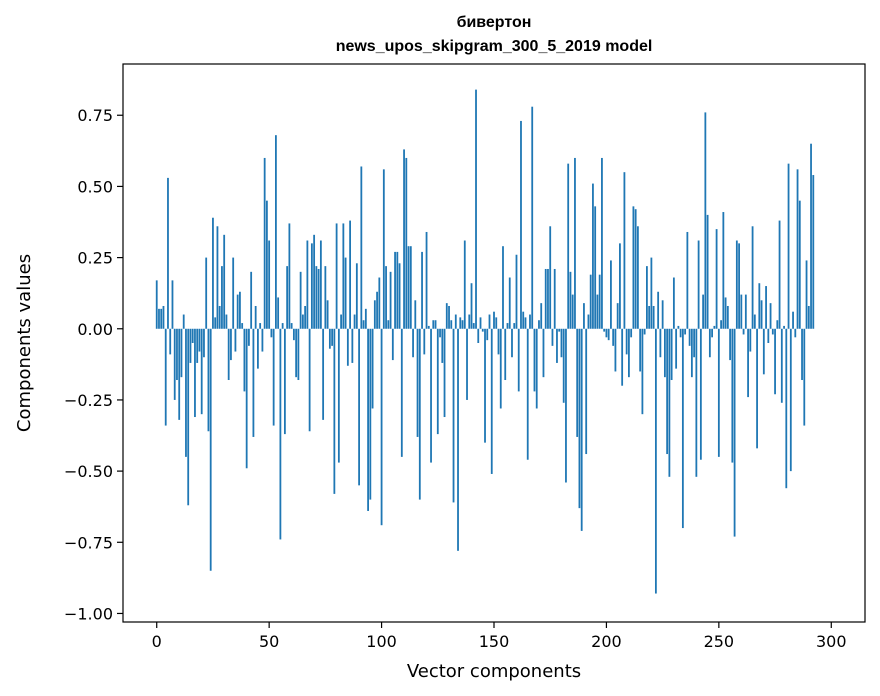 The image size is (880, 696). What do you see at coordinates (95, 186) in the screenshot?
I see `y-tick-label: 0.50` at bounding box center [95, 186].